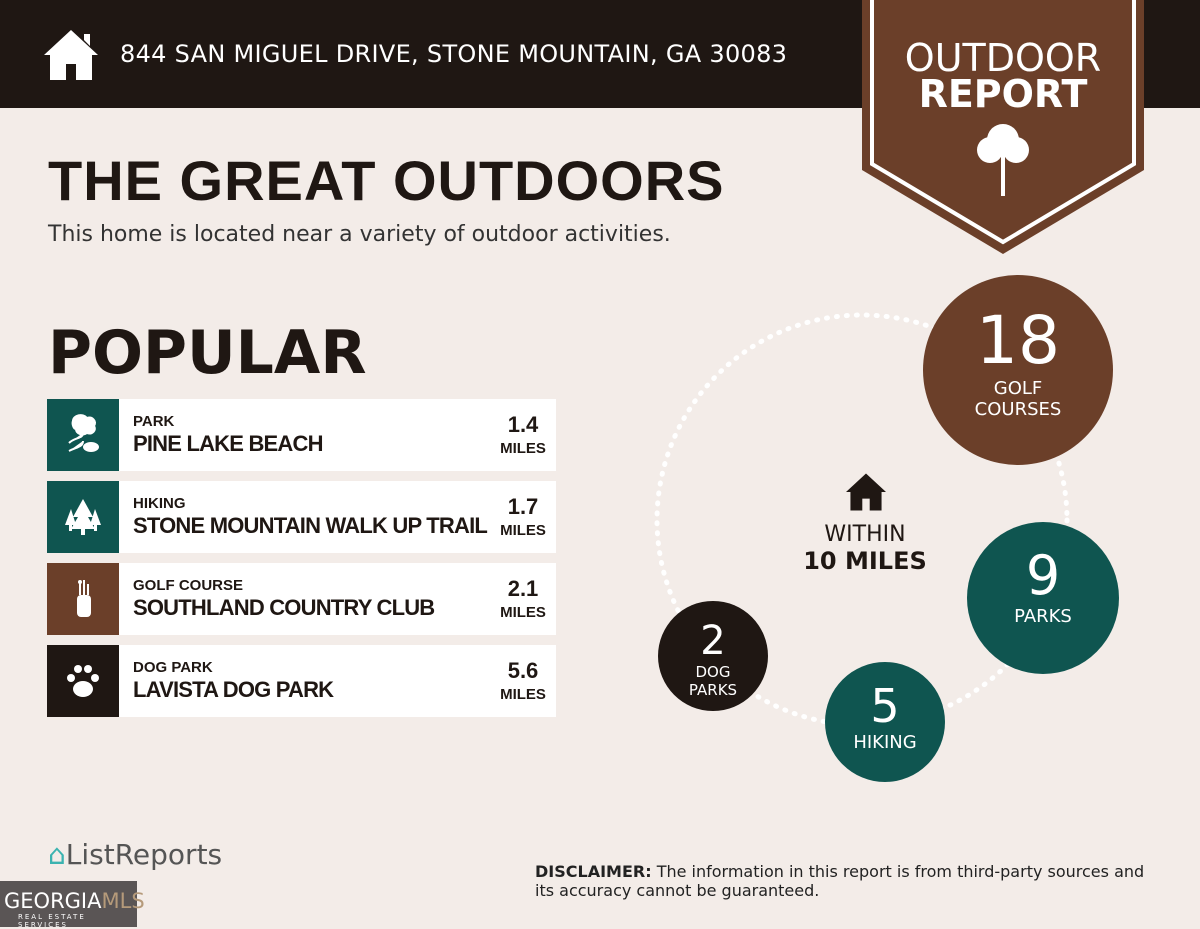 This screenshot has height=929, width=1200. I want to click on golf-bag-icon, so click(83, 599).